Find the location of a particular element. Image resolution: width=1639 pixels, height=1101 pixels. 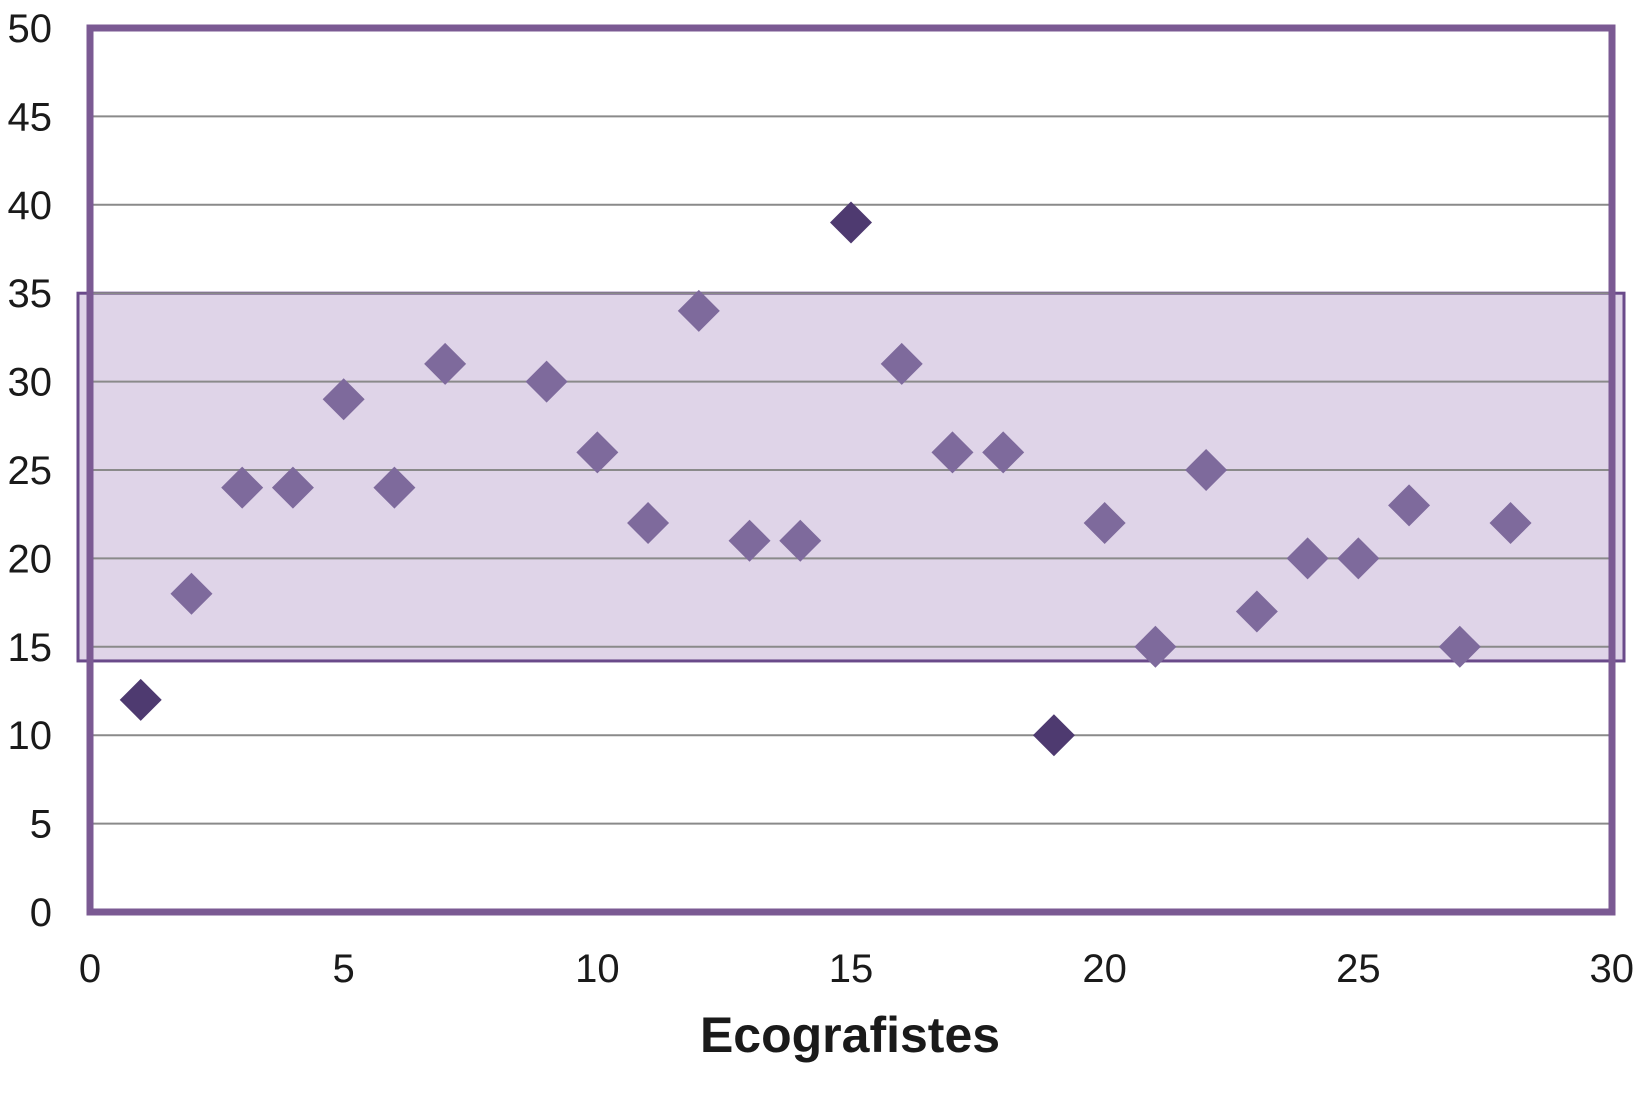

y-tick-label-15: 15 is located at coordinates (30, 648).